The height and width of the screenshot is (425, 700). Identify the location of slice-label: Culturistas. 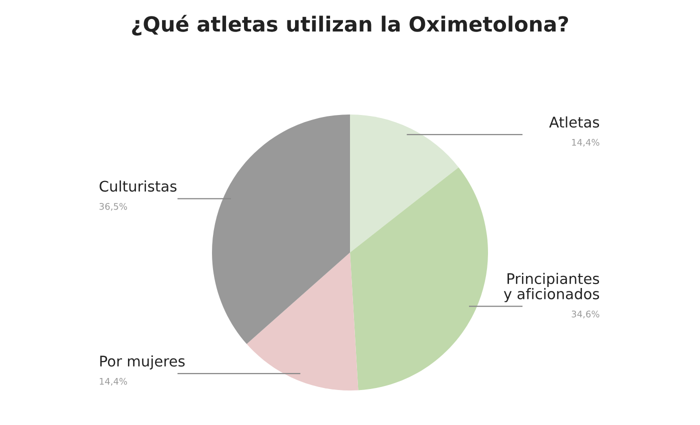
(138, 186).